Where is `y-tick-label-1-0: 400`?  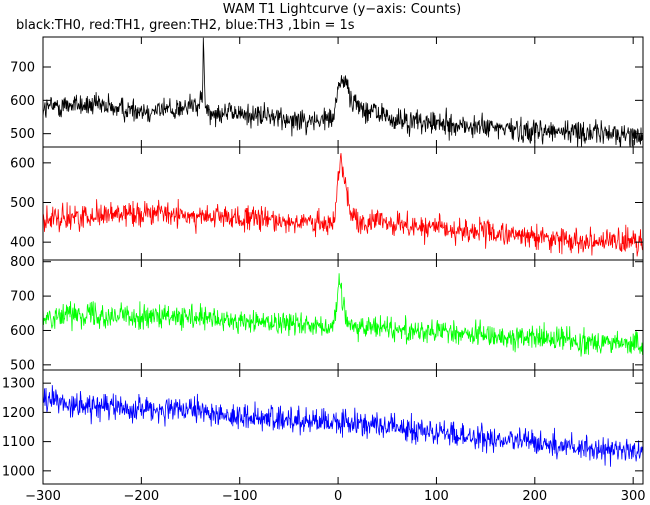 y-tick-label-1-0: 400 is located at coordinates (22, 243).